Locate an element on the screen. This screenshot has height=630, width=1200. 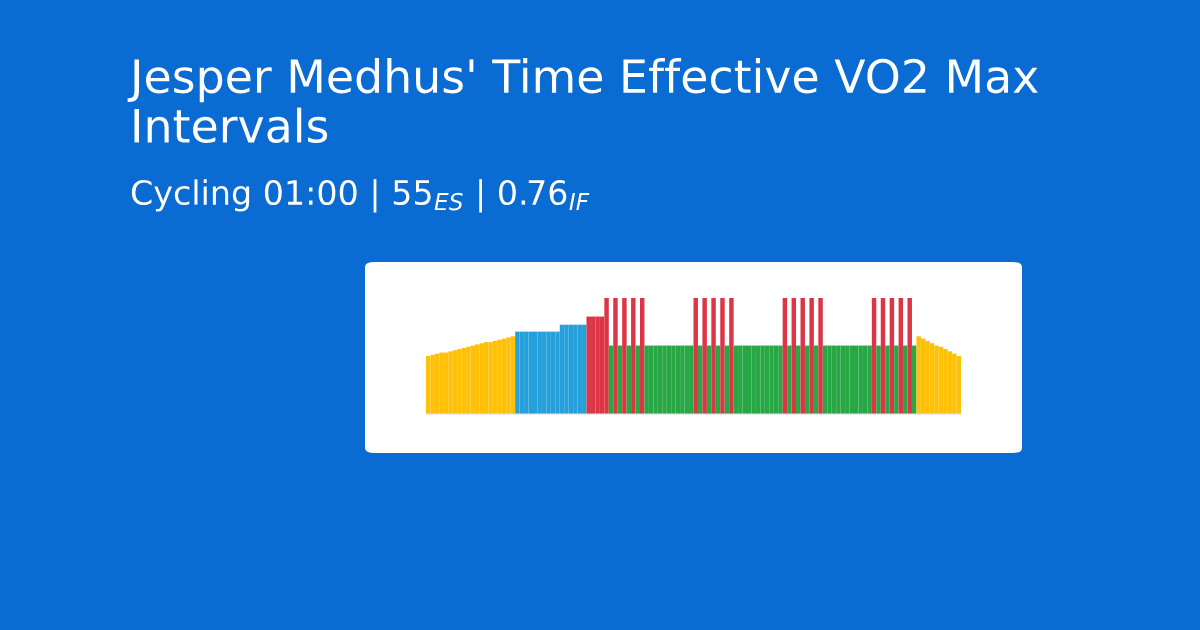
chart-title: Jesper Medhus' Time Effective VO2 Max Intervals is located at coordinates (582, 101).